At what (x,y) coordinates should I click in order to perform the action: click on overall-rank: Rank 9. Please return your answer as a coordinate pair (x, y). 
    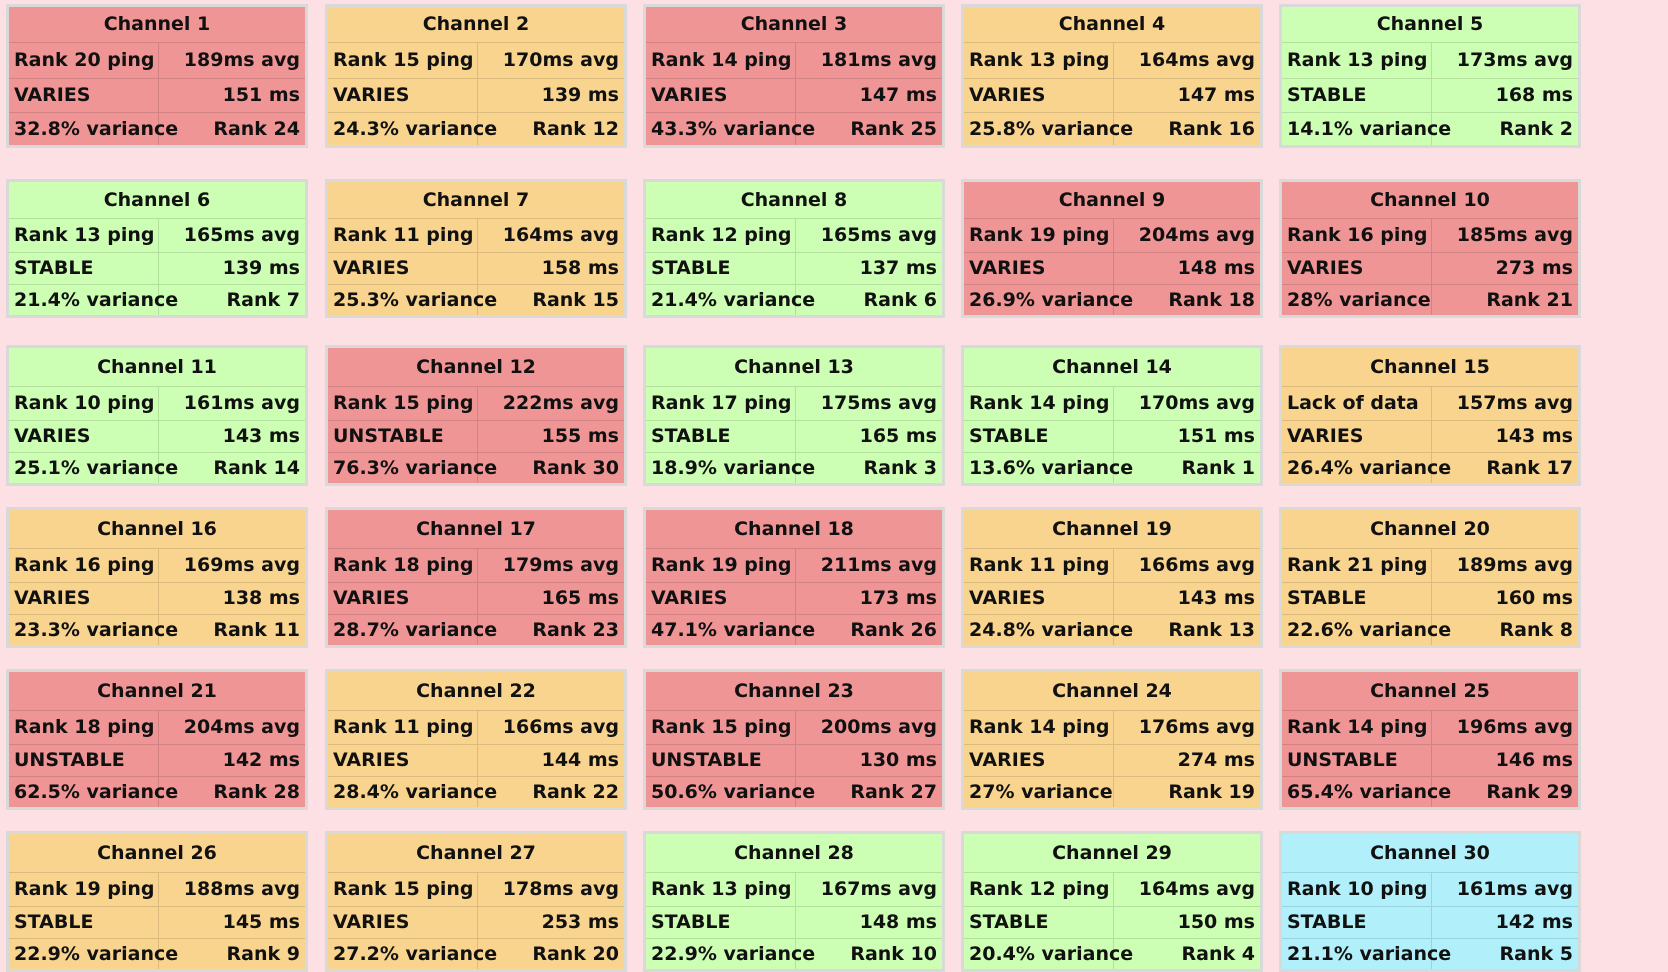
    Looking at the image, I should click on (263, 954).